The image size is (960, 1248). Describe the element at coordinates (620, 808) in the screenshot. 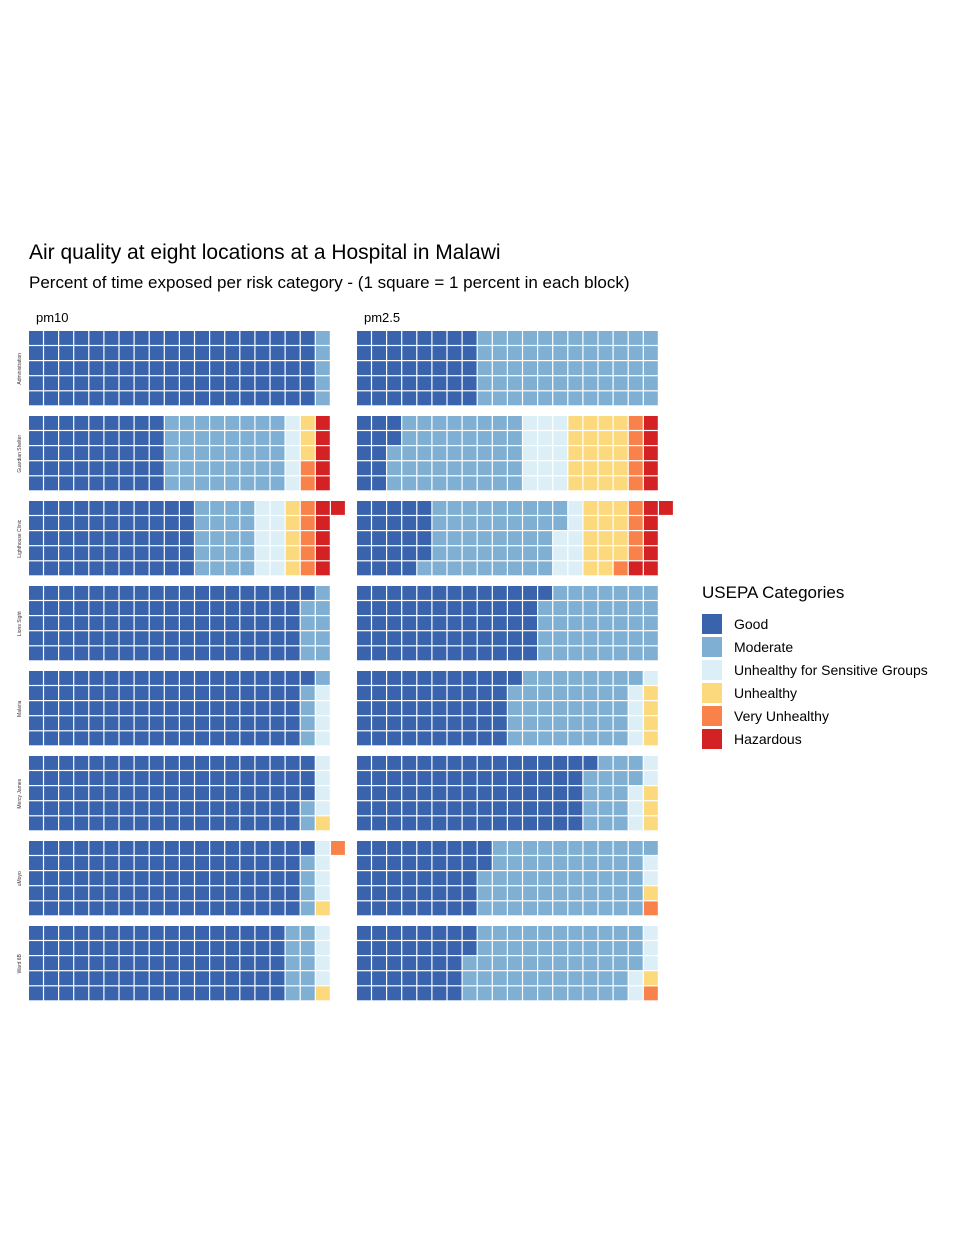

I see `waffle-square-pm2-5-mercy-james-moderate` at that location.